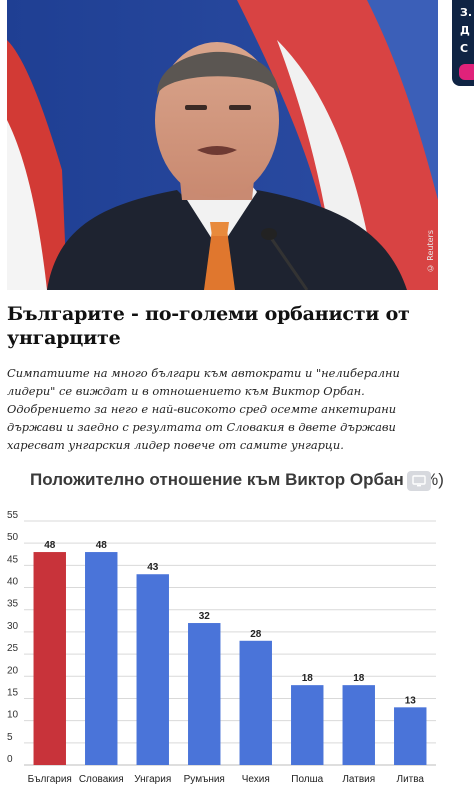  I want to click on side-ad-line-1: З., so click(466, 12).